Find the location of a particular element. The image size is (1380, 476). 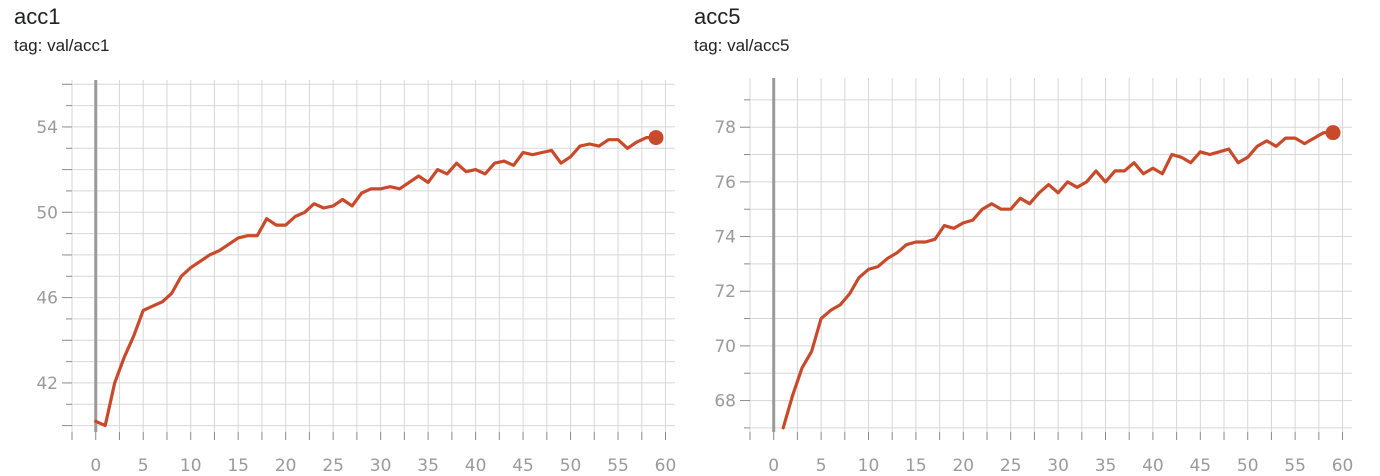

y-axis-labels: 68 70 72 74 76 78 is located at coordinates (725, 264).